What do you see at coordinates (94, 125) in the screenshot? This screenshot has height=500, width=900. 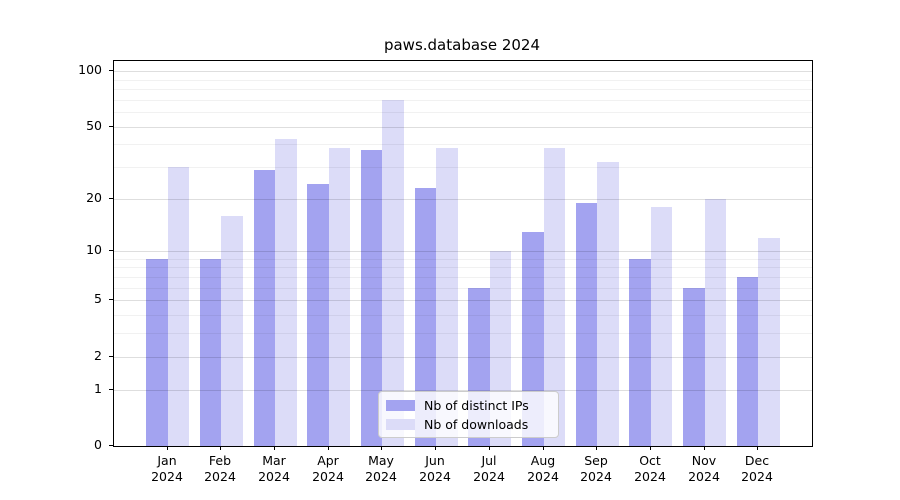 I see `y-tick-label: 50` at bounding box center [94, 125].